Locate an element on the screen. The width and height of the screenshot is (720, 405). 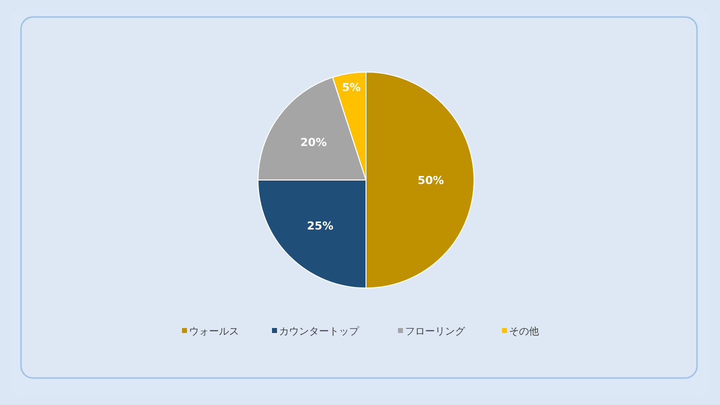
legend-label: ウォールス is located at coordinates (214, 332).